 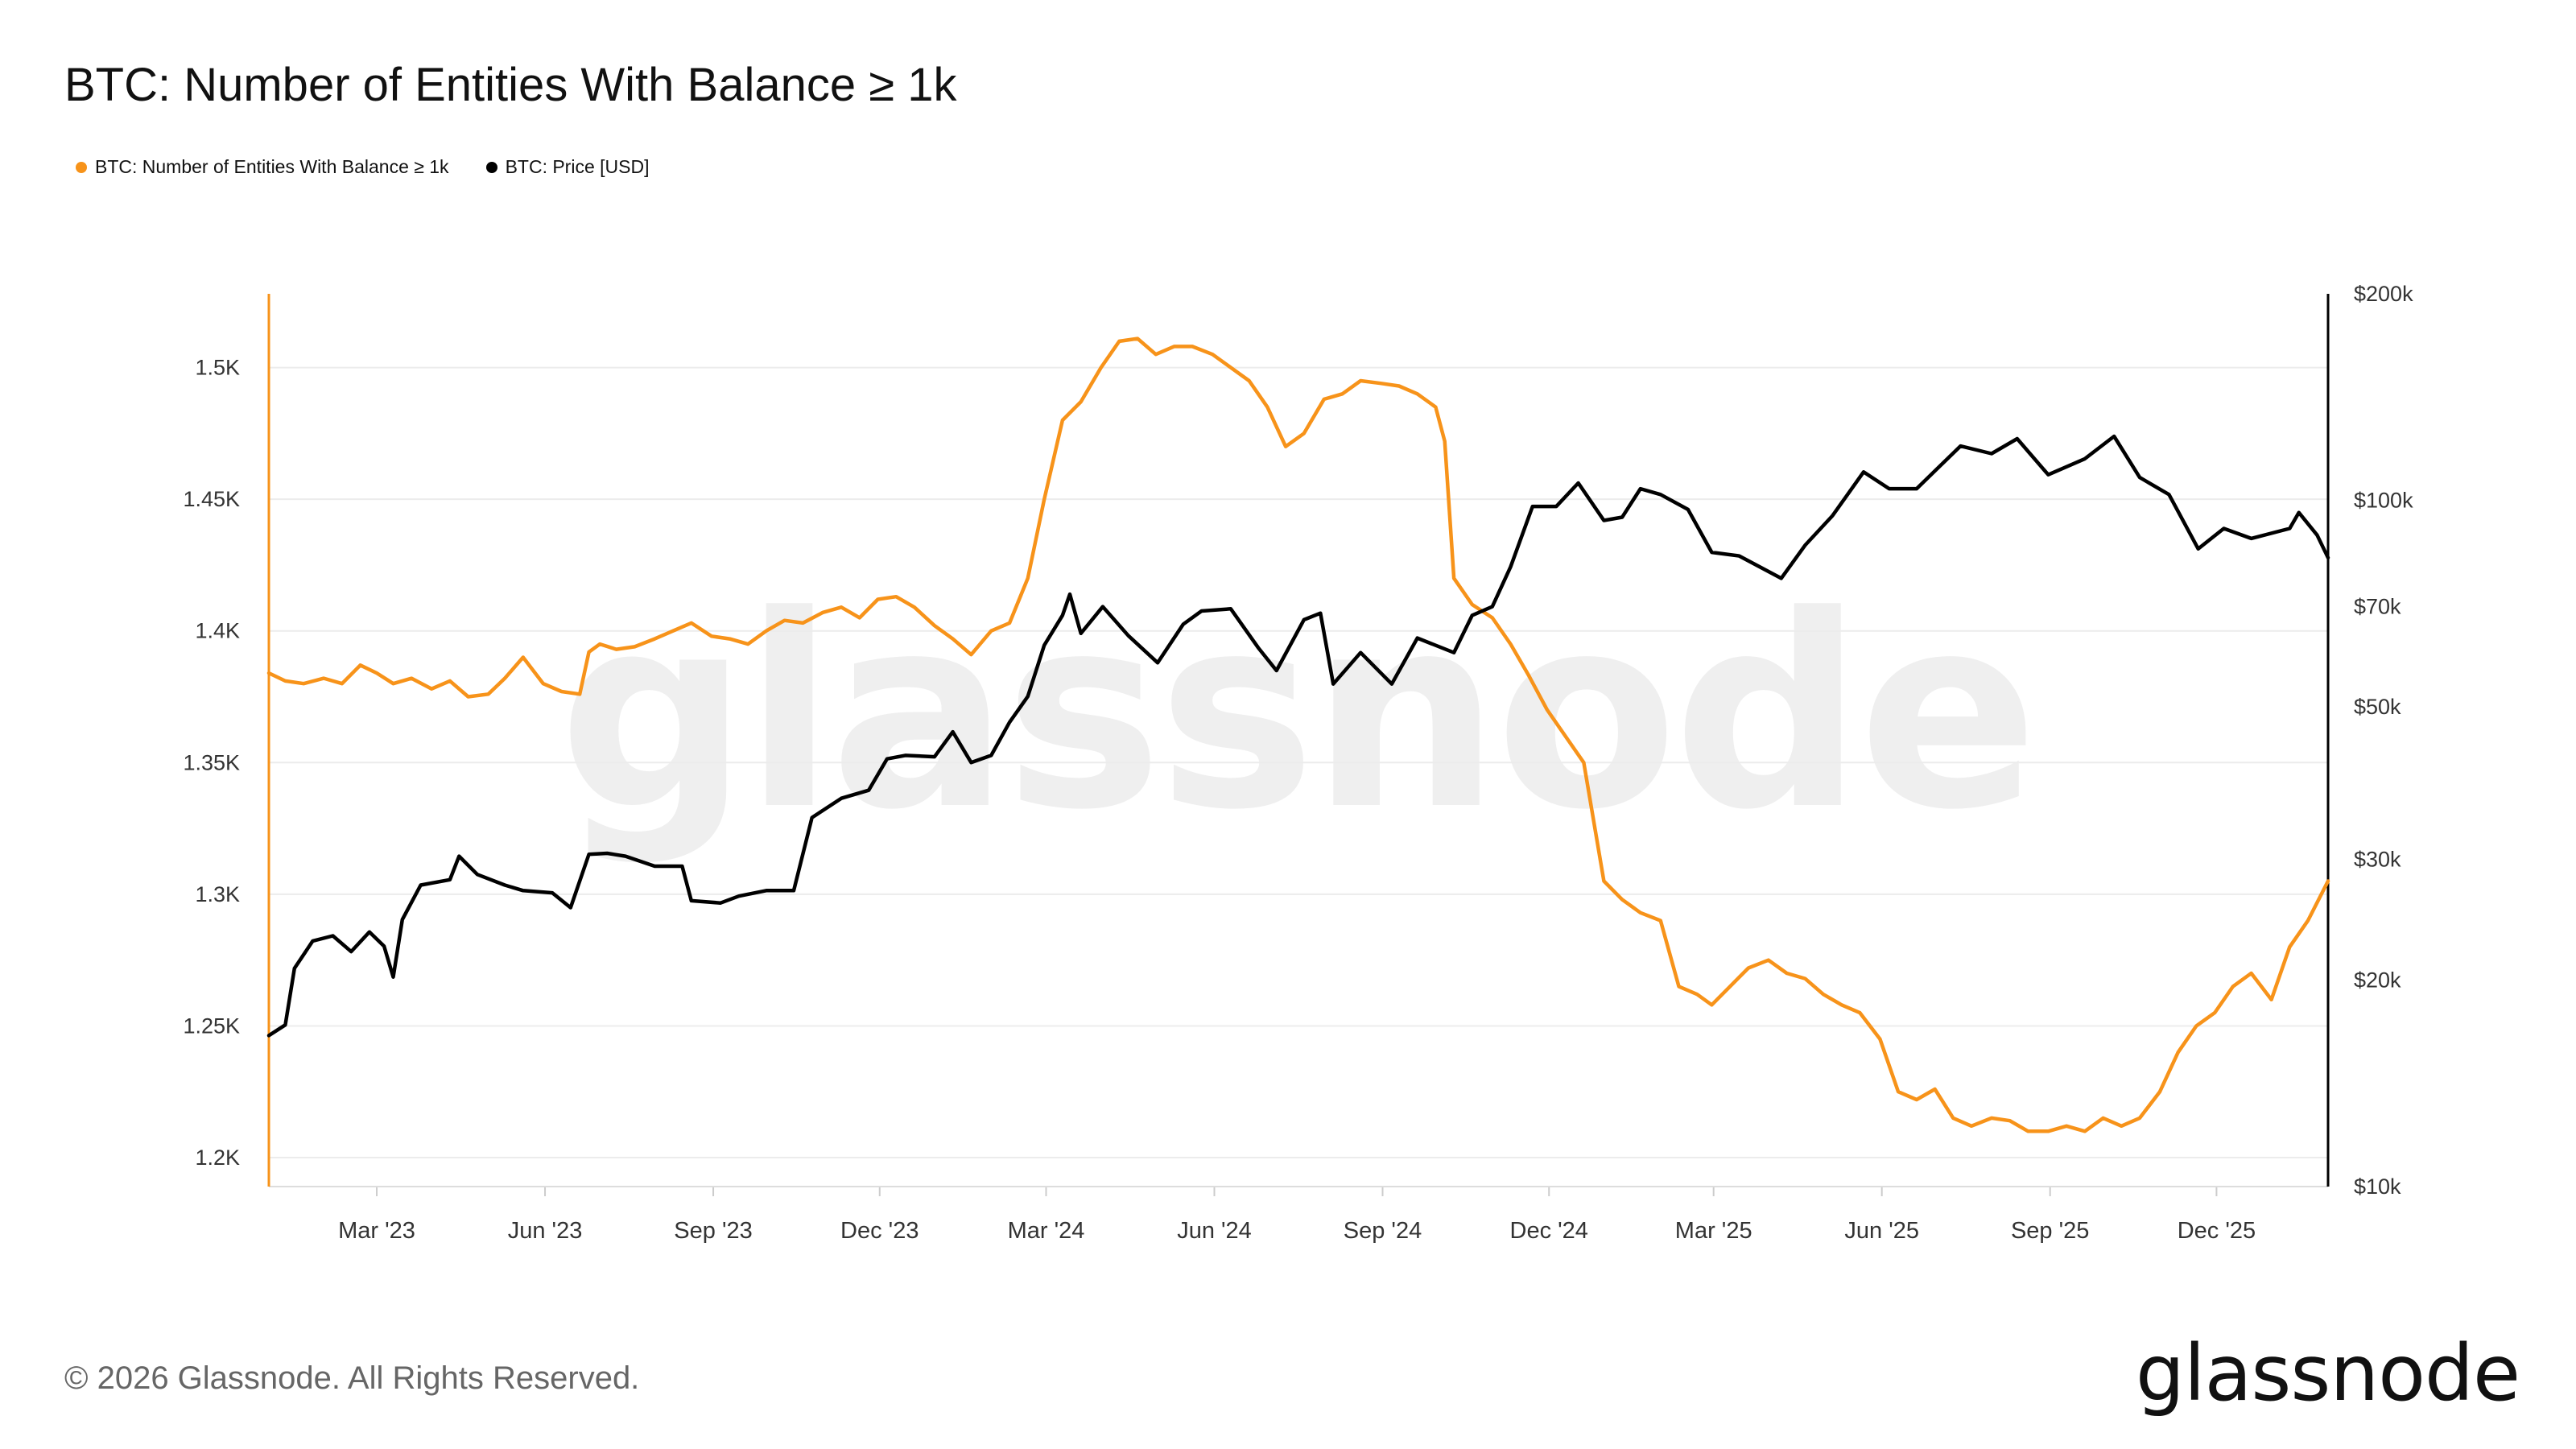 I want to click on x-tick-label: Sep '25, so click(x=2050, y=1231).